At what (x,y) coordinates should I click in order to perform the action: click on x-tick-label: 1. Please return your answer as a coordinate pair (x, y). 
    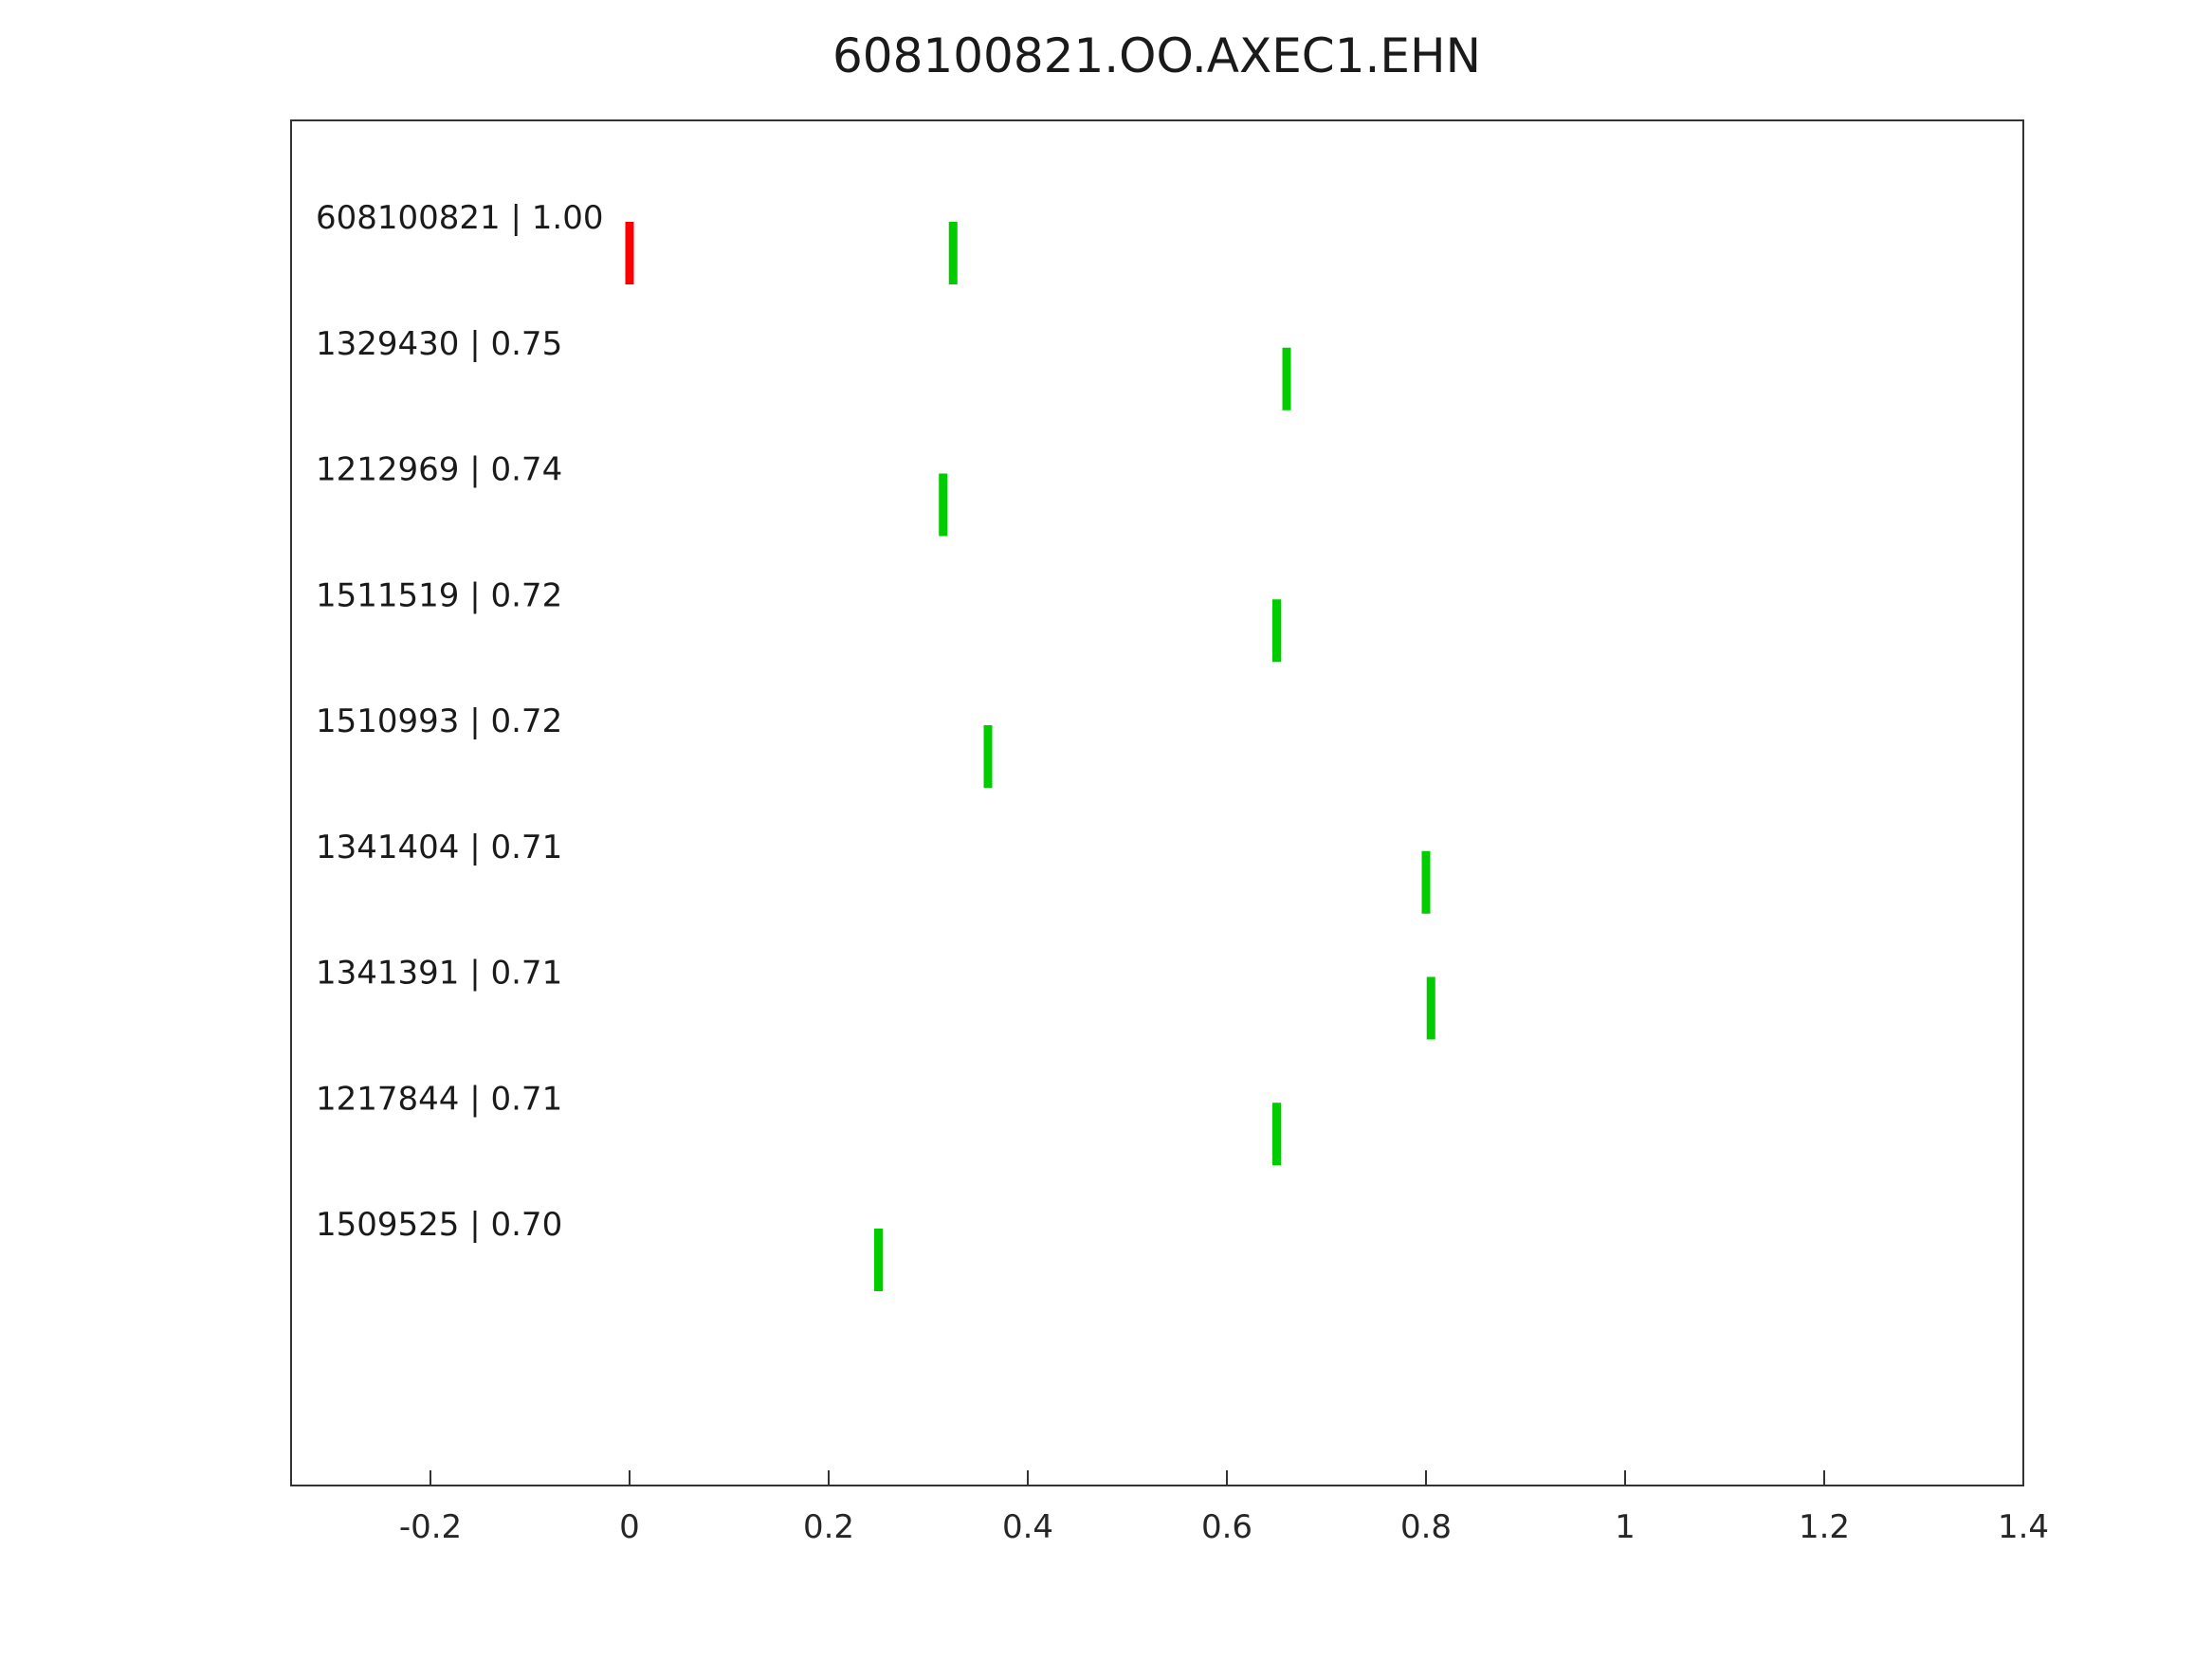
    Looking at the image, I should click on (1625, 1527).